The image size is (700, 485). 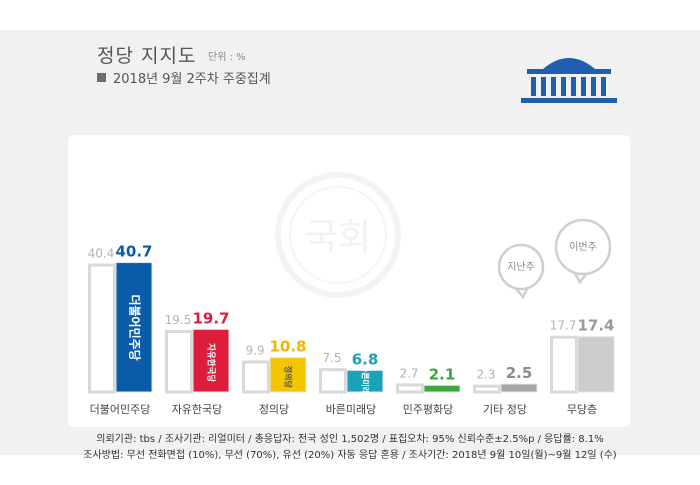 What do you see at coordinates (192, 79) in the screenshot?
I see `chart-subtitle: 2018년 9월 2주차 주중집계` at bounding box center [192, 79].